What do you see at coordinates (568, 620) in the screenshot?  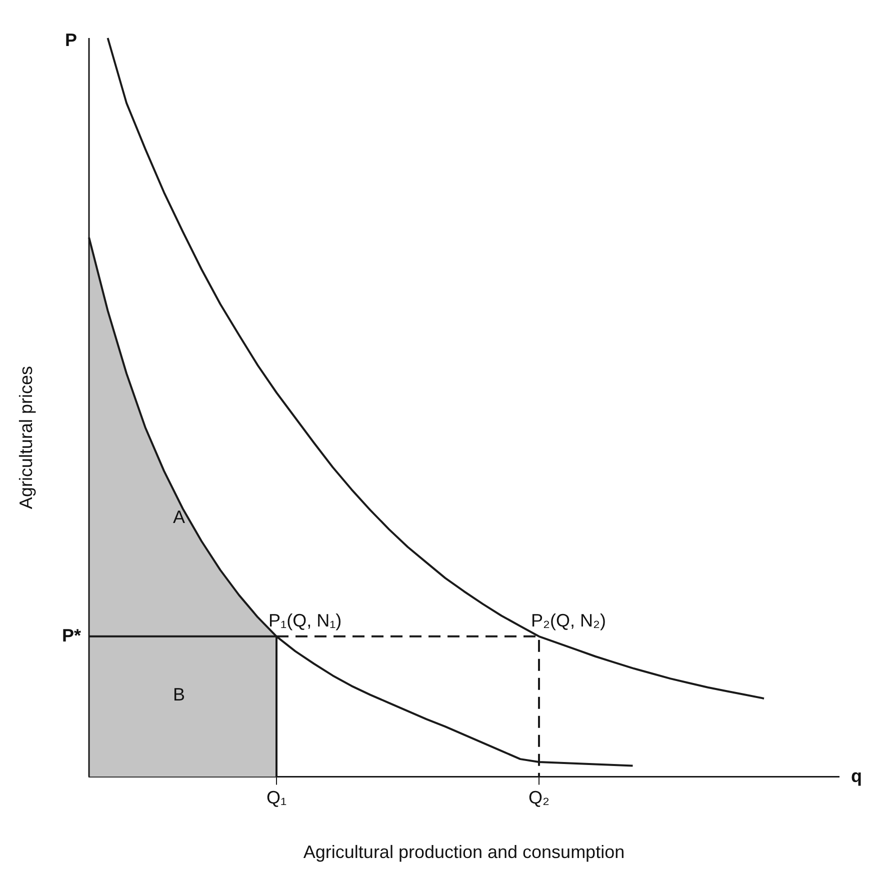 I see `annotation: P₂(Q, N₂)` at bounding box center [568, 620].